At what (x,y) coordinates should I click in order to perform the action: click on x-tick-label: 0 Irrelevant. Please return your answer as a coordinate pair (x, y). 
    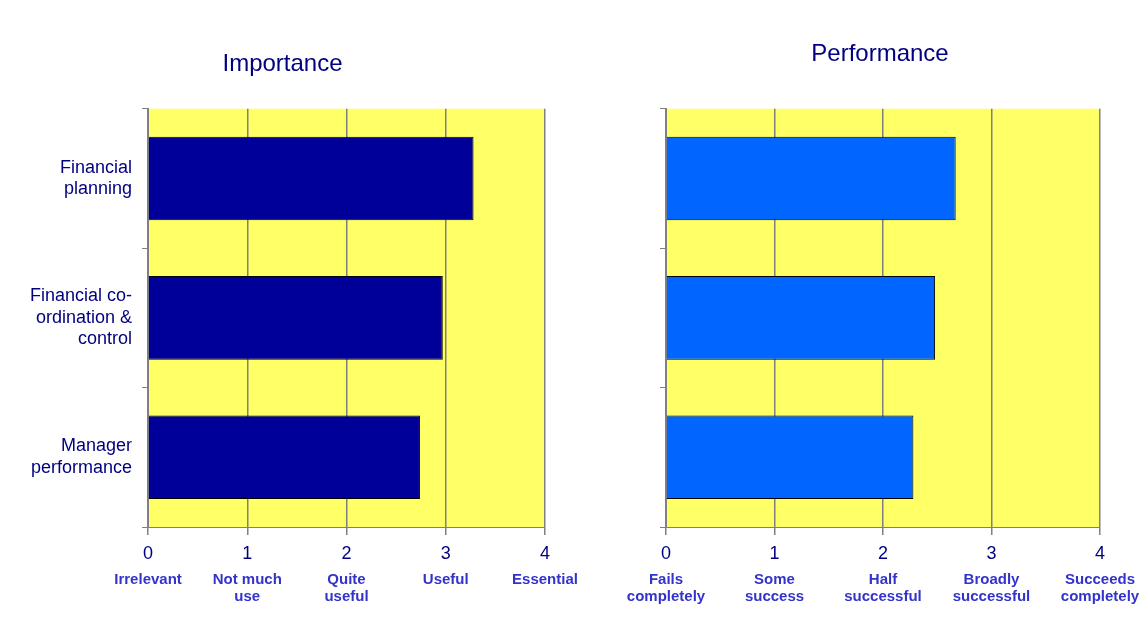
    Looking at the image, I should click on (148, 564).